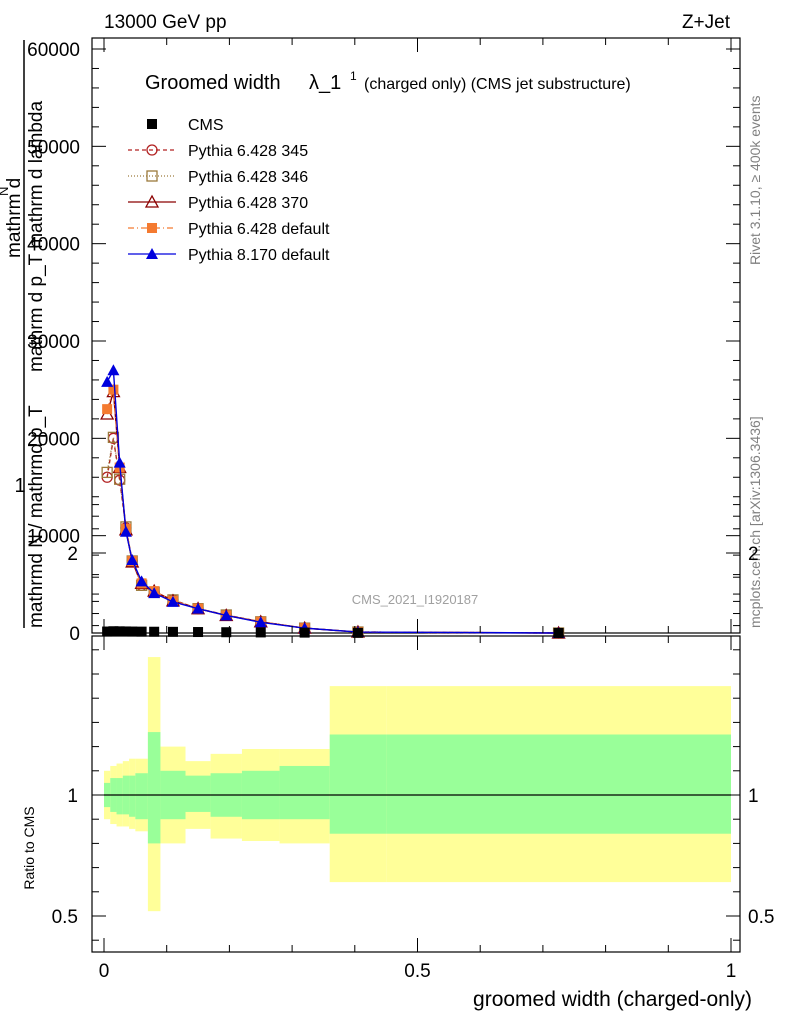 The image size is (786, 1024). What do you see at coordinates (325, 83) in the screenshot?
I see `title-symbol: λ_1` at bounding box center [325, 83].